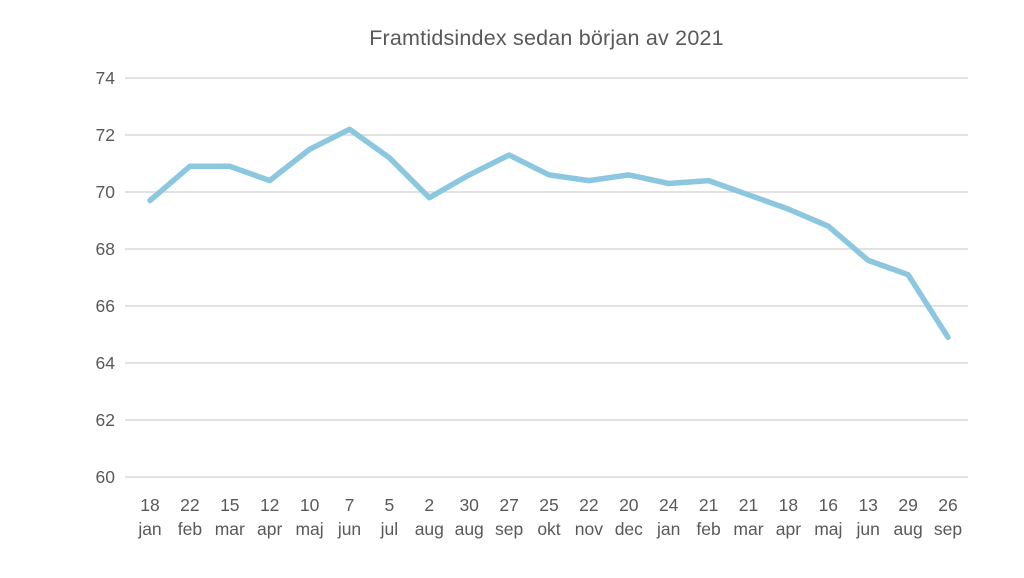  Describe the element at coordinates (548, 505) in the screenshot. I see `x-axis-tick-day-label: 25` at that location.